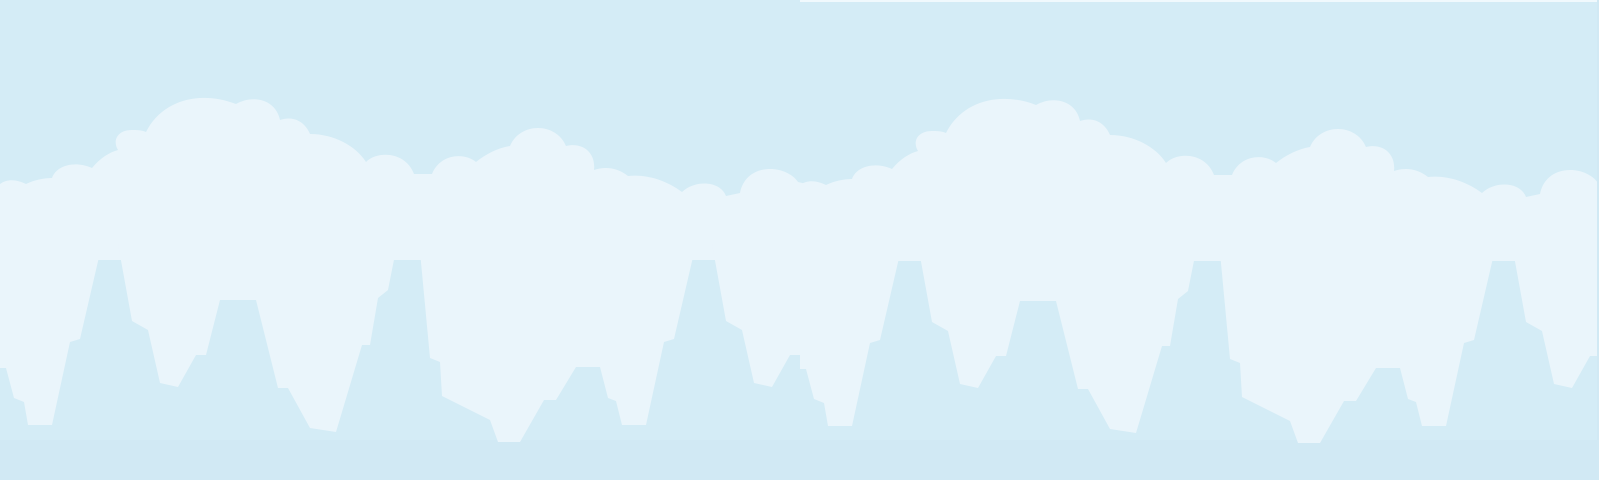 This screenshot has height=480, width=1599. I want to click on sky-top-seam, so click(1199, 1).